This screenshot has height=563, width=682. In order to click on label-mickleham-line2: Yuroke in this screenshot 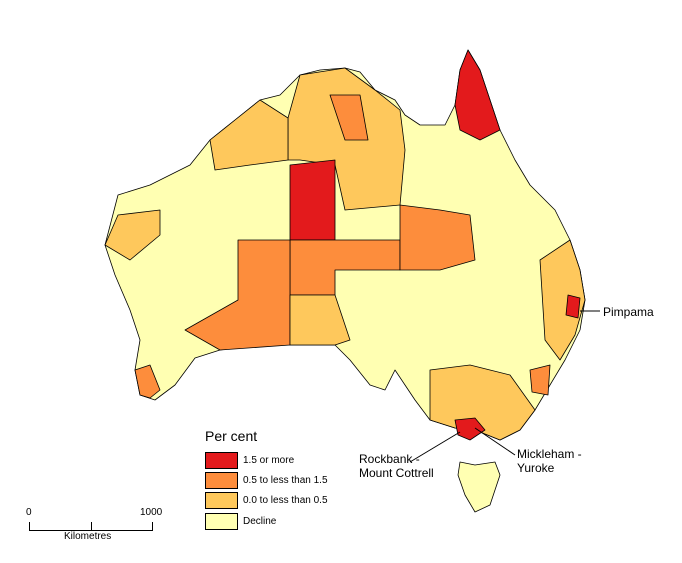, I will do `click(536, 468)`.